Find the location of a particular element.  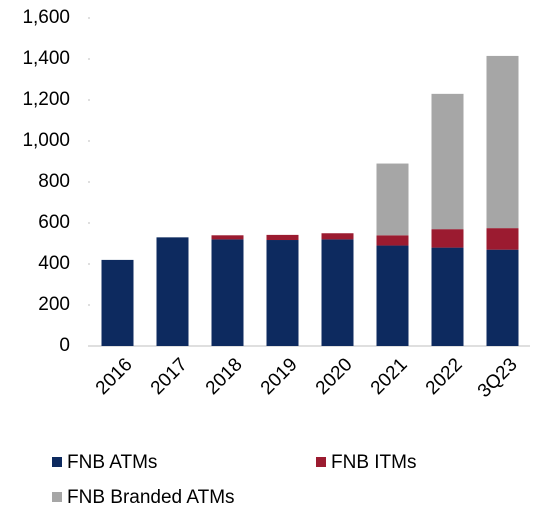

y-tick-label: 1,400 is located at coordinates (46, 58).